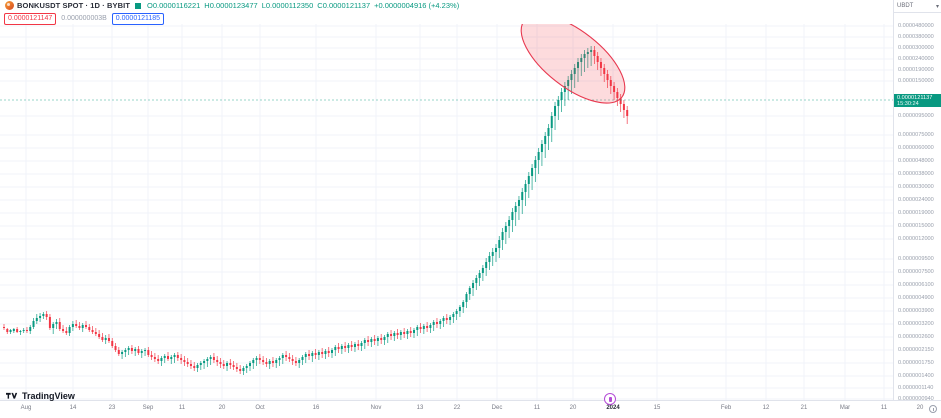 The width and height of the screenshot is (941, 418). I want to click on price-tick-label: 0.0000015000, so click(916, 226).